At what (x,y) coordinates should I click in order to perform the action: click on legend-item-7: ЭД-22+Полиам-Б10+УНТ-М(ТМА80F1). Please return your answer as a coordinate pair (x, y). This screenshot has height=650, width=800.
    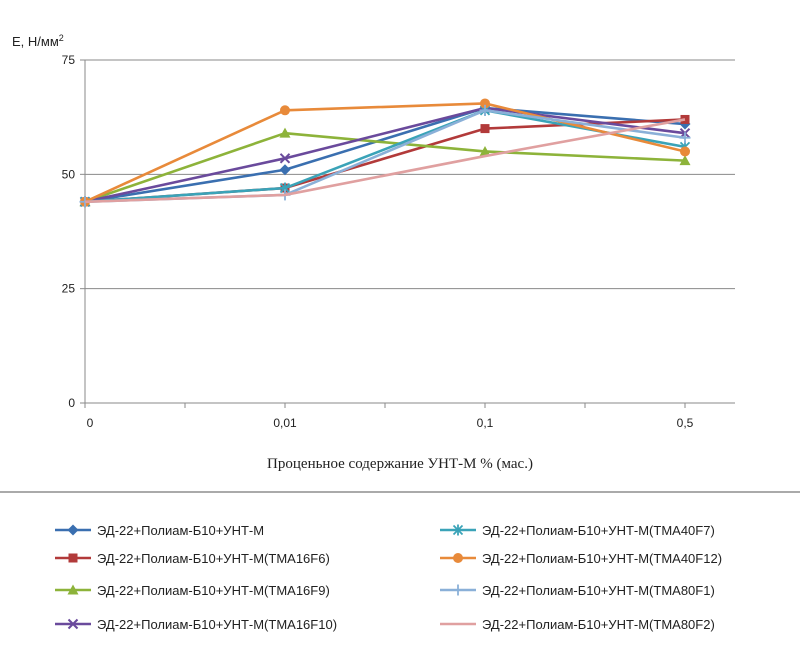
    Looking at the image, I should click on (577, 590).